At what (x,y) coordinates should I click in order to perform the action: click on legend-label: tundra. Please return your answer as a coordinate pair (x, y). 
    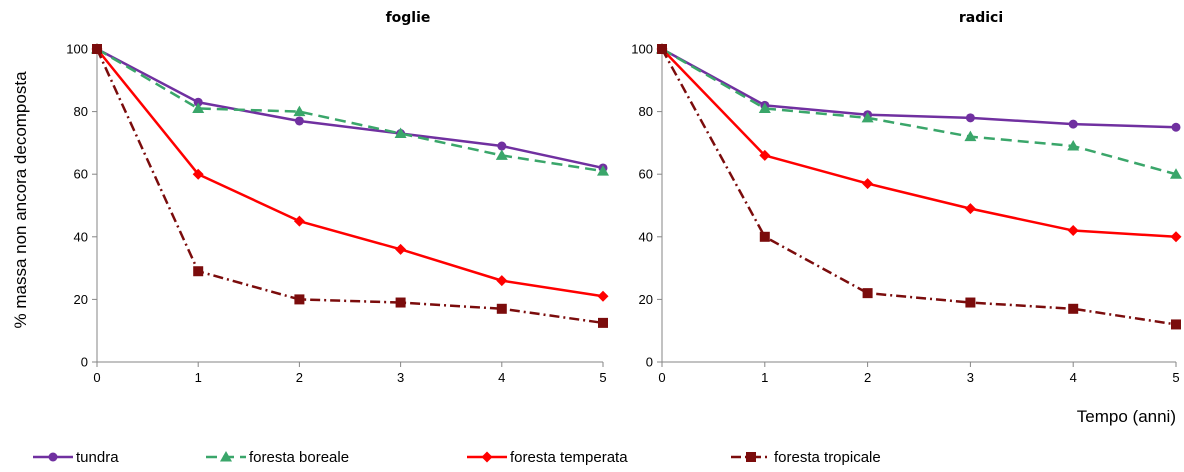
    Looking at the image, I should click on (97, 457).